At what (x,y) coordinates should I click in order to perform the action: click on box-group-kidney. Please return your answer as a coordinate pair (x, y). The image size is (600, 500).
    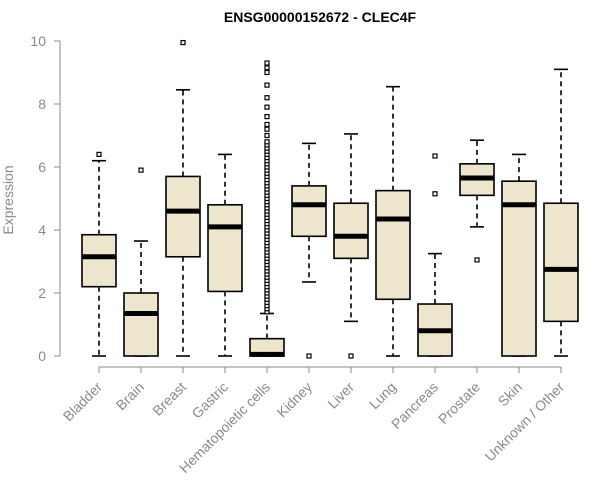
    Looking at the image, I should click on (309, 250).